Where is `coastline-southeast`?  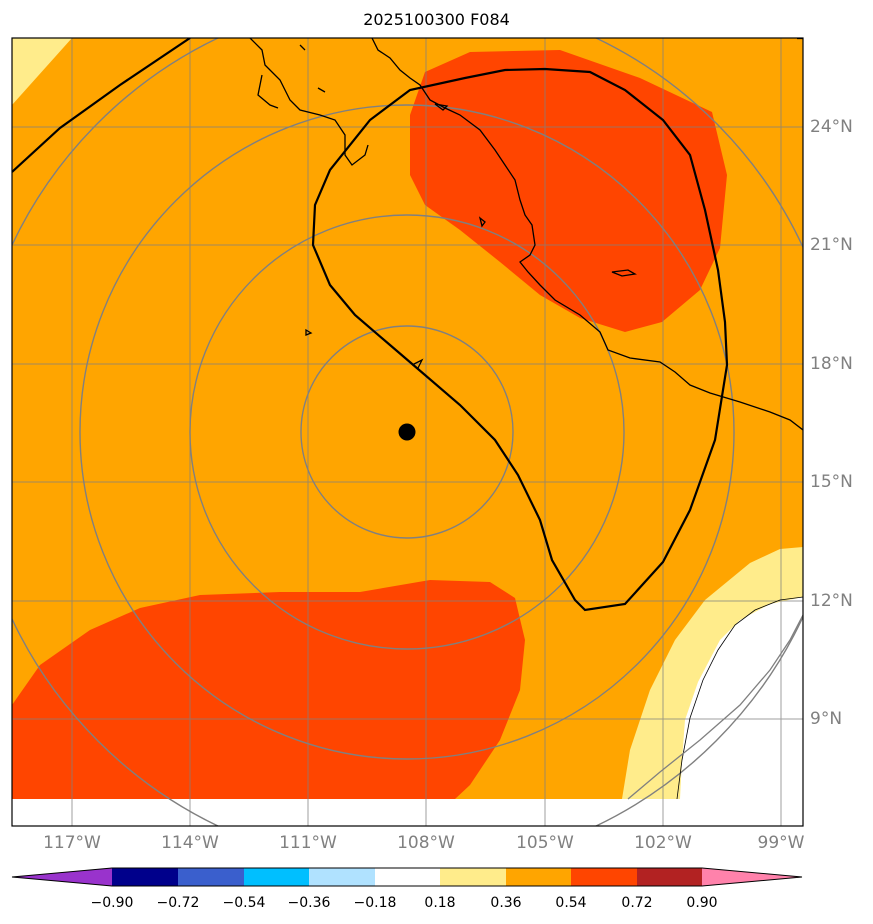 coastline-southeast is located at coordinates (739, 698).